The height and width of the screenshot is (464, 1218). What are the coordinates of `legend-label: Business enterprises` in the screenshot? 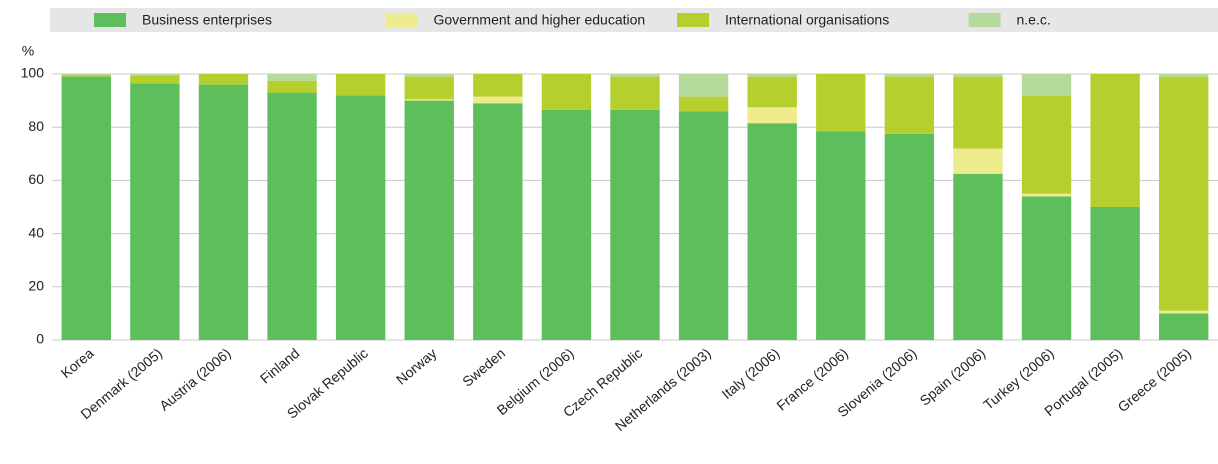 It's located at (207, 20).